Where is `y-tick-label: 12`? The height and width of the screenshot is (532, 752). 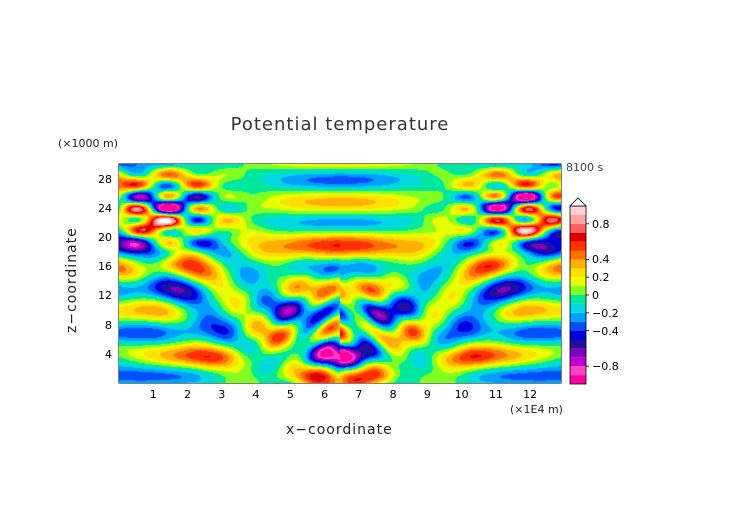 y-tick-label: 12 is located at coordinates (105, 296).